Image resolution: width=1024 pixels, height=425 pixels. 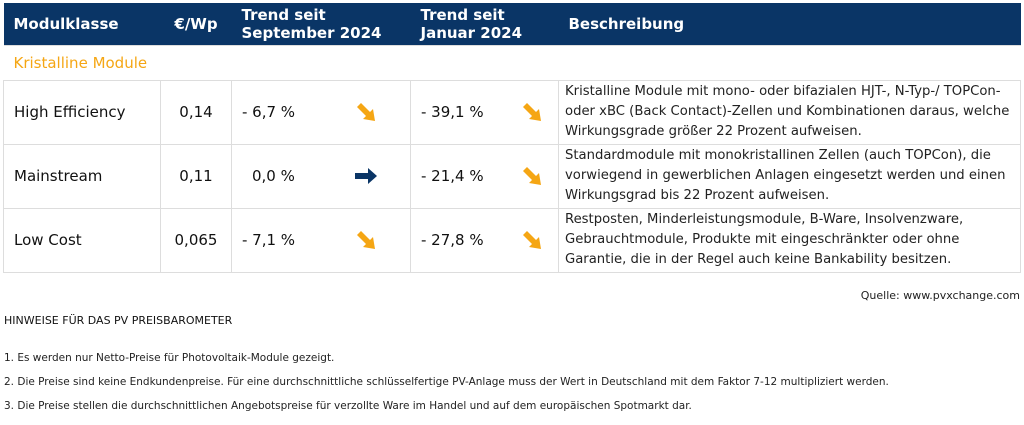 What do you see at coordinates (196, 24) in the screenshot?
I see `header-price: €/Wp` at bounding box center [196, 24].